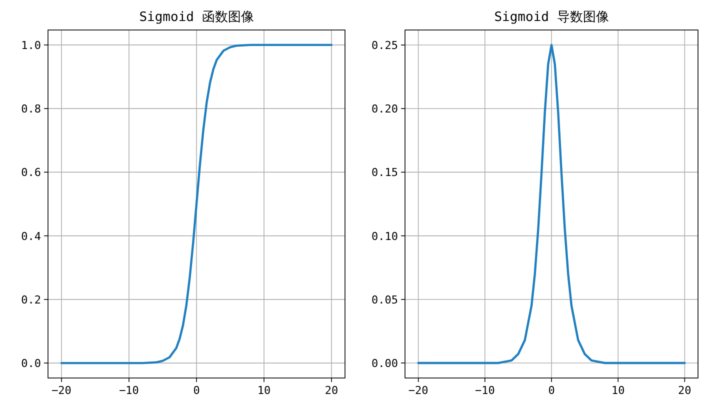 This screenshot has width=707, height=404. Describe the element at coordinates (385, 236) in the screenshot. I see `y-tick-label: 0.10` at that location.